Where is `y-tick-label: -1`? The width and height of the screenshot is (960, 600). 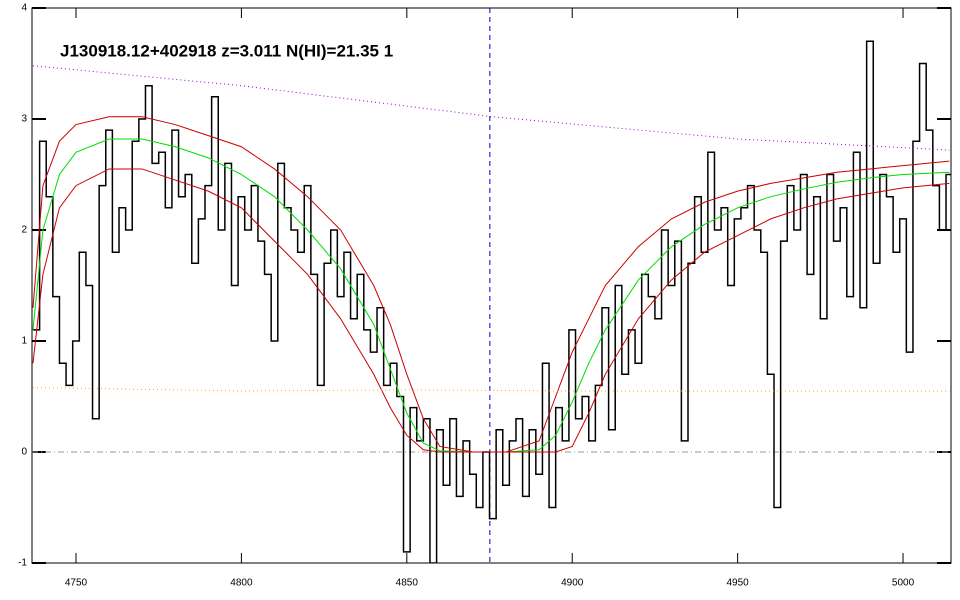
y-tick-label: -1 is located at coordinates (22, 563).